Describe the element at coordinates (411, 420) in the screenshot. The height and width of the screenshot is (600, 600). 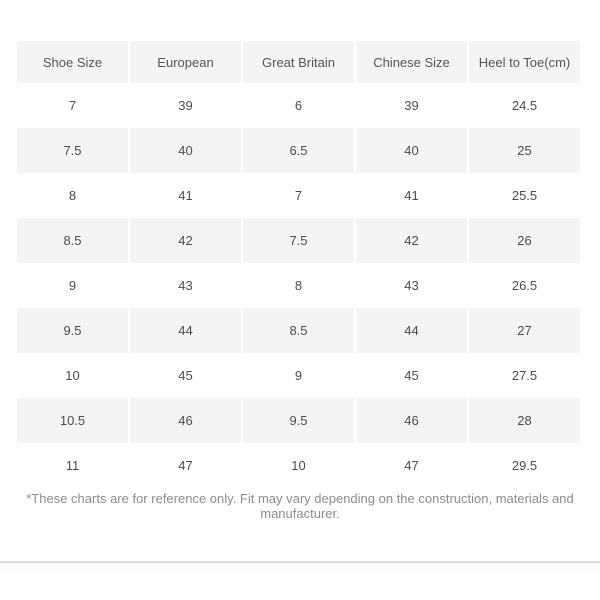
I see `cell-chinese-size: 46` at that location.